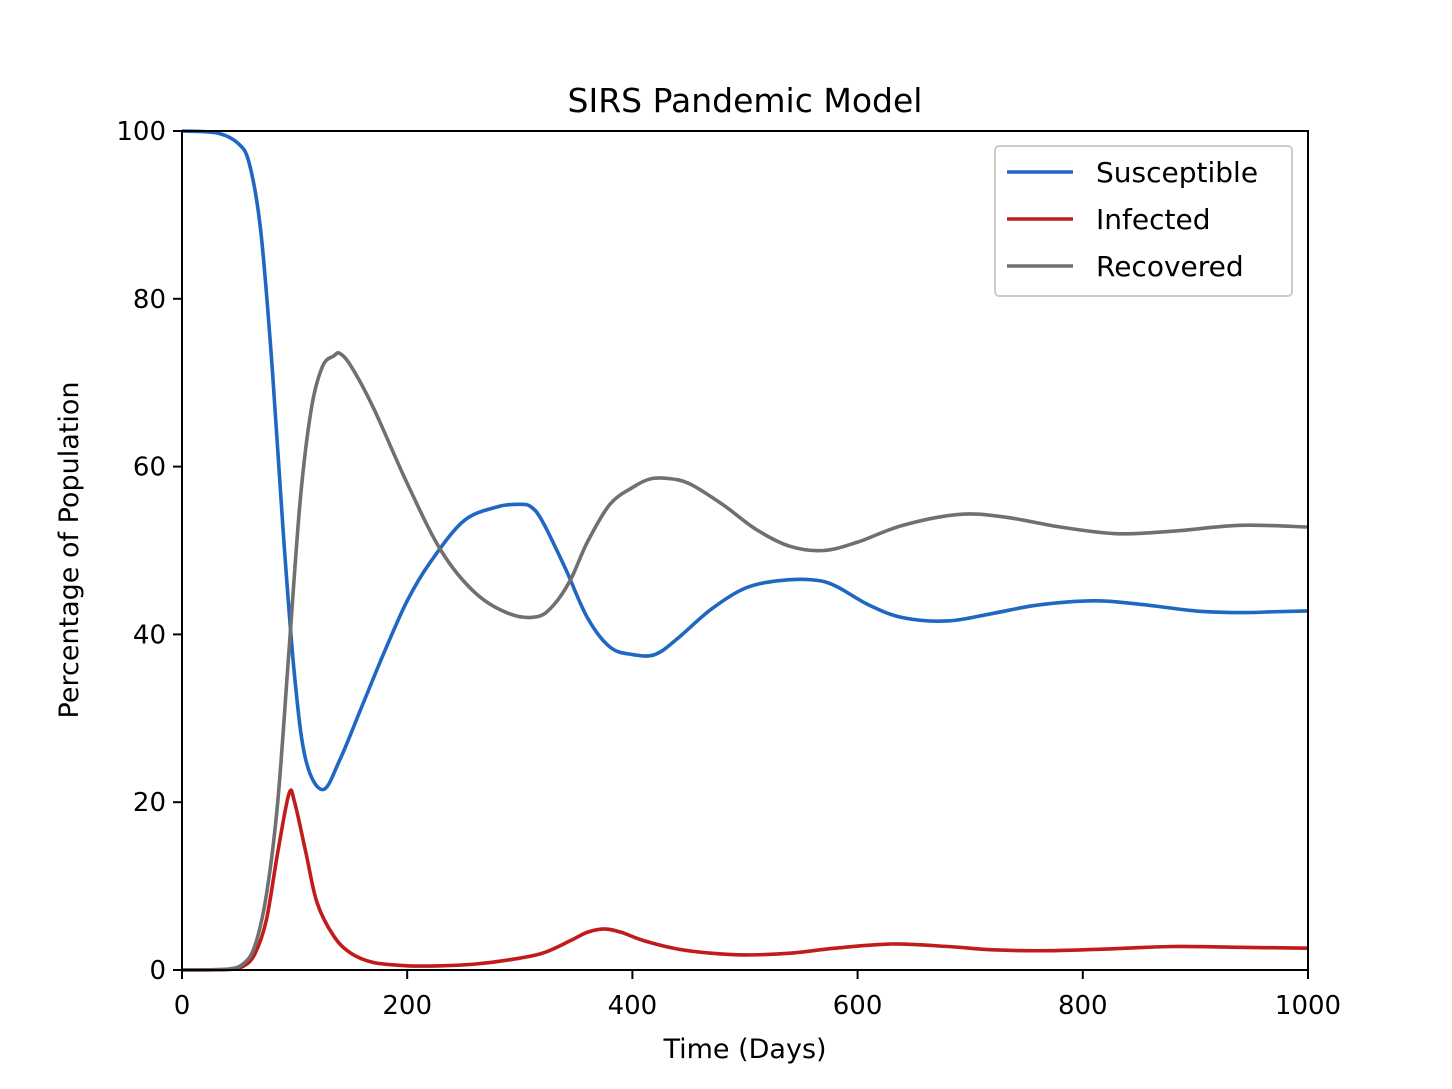 This screenshot has height=1089, width=1452. Describe the element at coordinates (149, 300) in the screenshot. I see `y-tick-label: 80` at that location.